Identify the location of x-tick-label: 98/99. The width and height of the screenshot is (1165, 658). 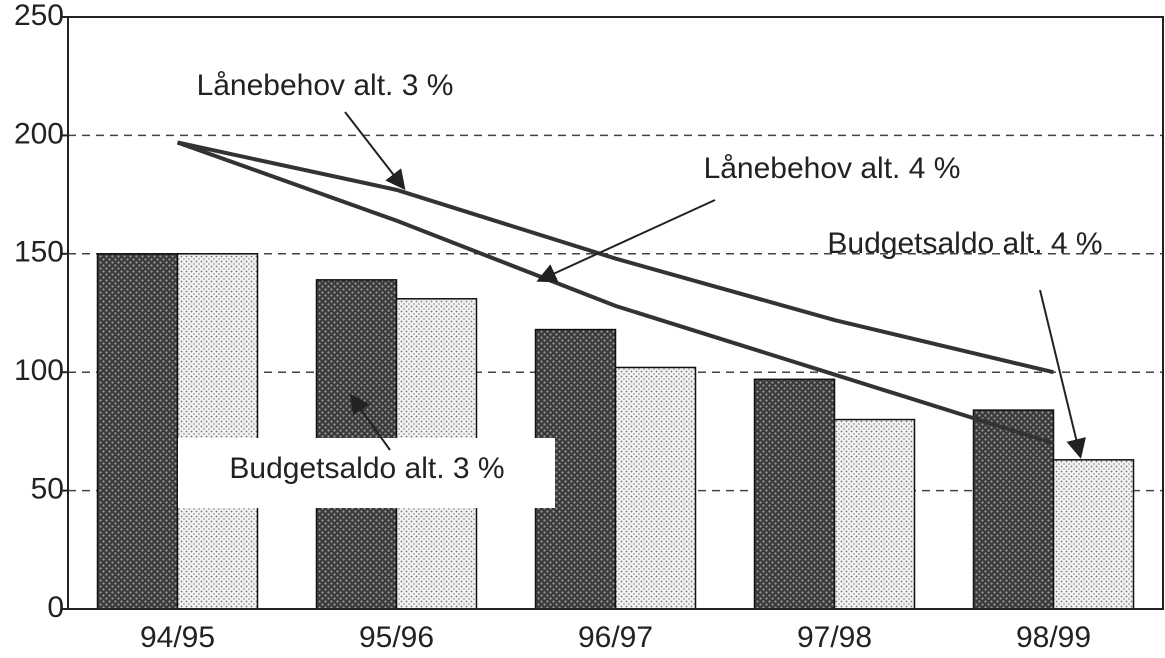
(1053, 637).